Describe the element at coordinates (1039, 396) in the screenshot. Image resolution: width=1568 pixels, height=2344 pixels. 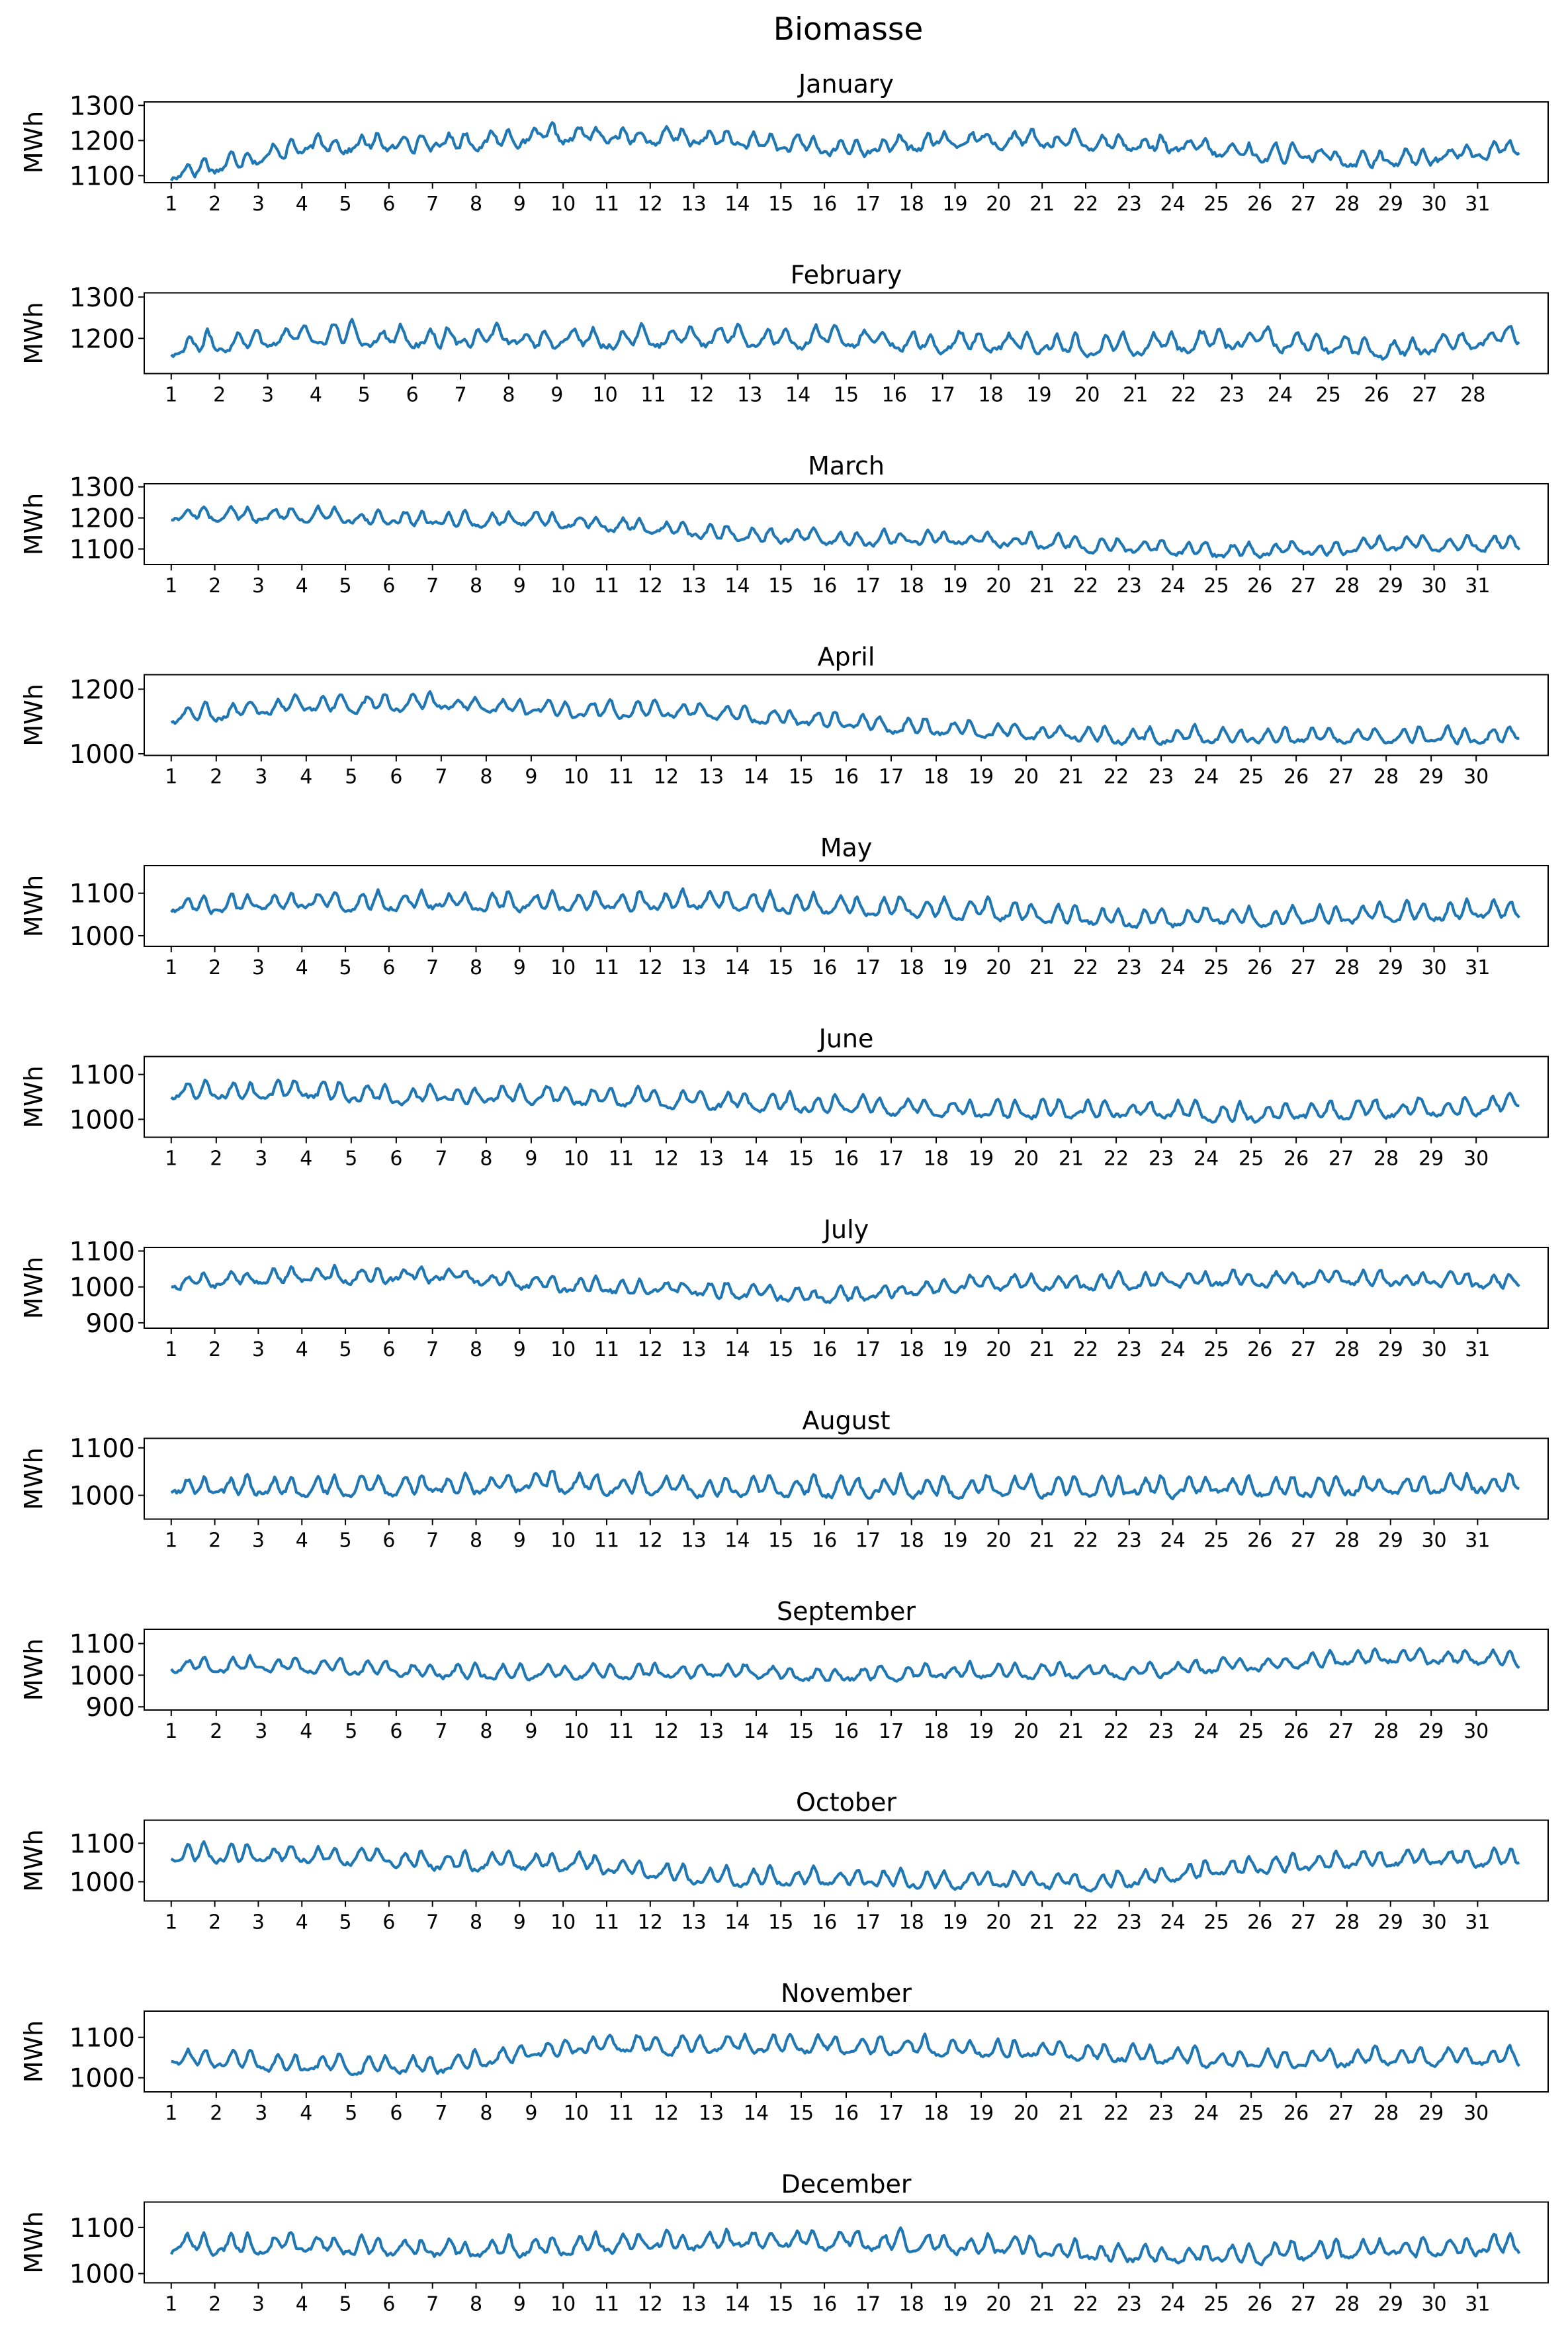
I see `x-tick-label: 19` at that location.